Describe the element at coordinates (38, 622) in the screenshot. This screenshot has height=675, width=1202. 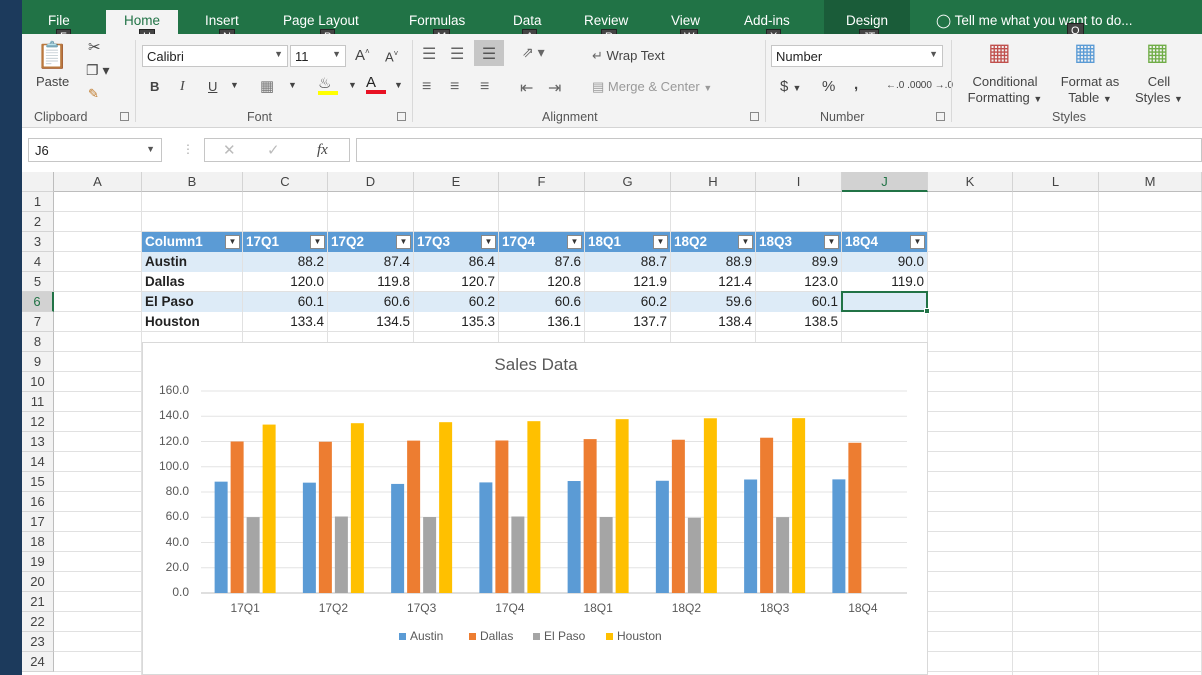
I see `row-header-22: 22` at that location.